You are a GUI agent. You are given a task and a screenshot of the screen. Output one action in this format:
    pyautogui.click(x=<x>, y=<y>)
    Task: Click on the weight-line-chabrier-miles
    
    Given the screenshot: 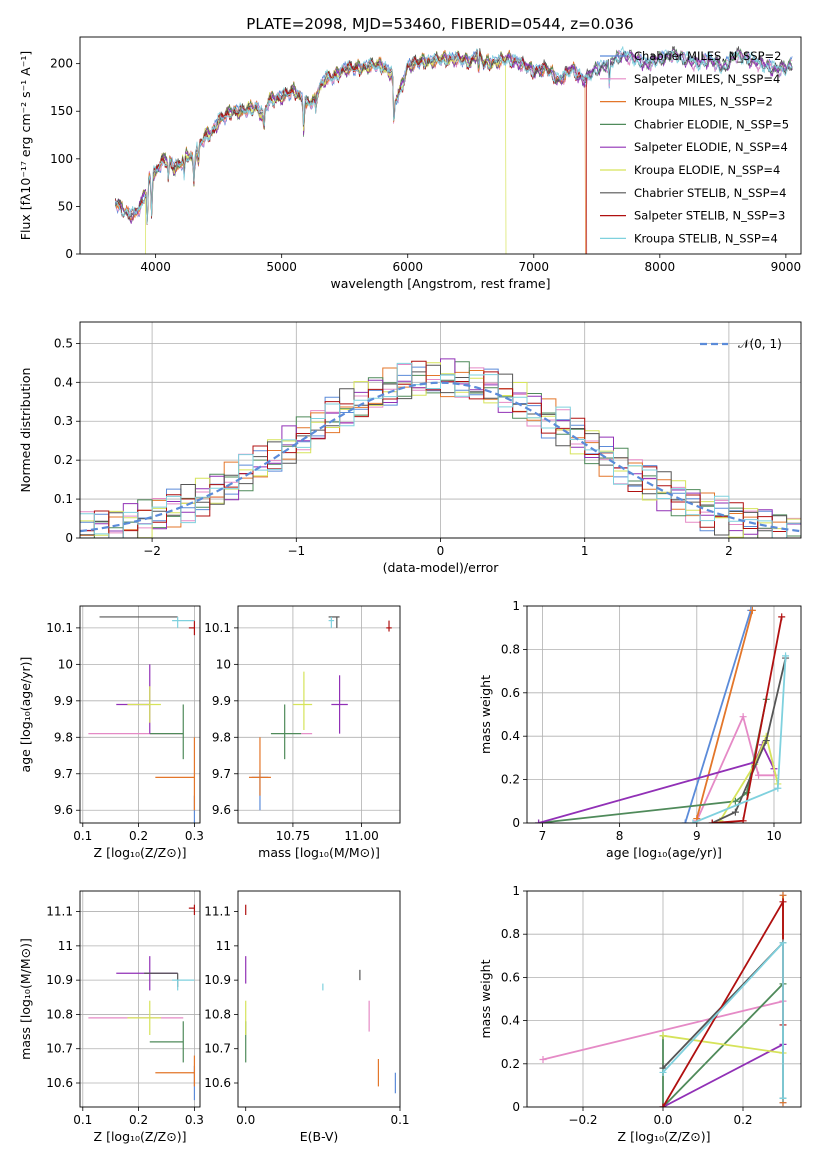 What is the action you would take?
    pyautogui.click(x=718, y=716)
    